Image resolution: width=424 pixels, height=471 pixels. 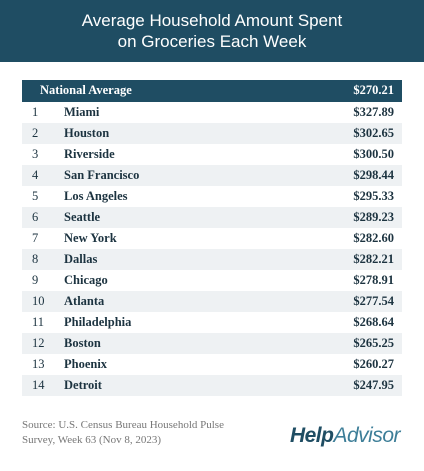 What do you see at coordinates (373, 196) in the screenshot?
I see `amount: $295.33` at bounding box center [373, 196].